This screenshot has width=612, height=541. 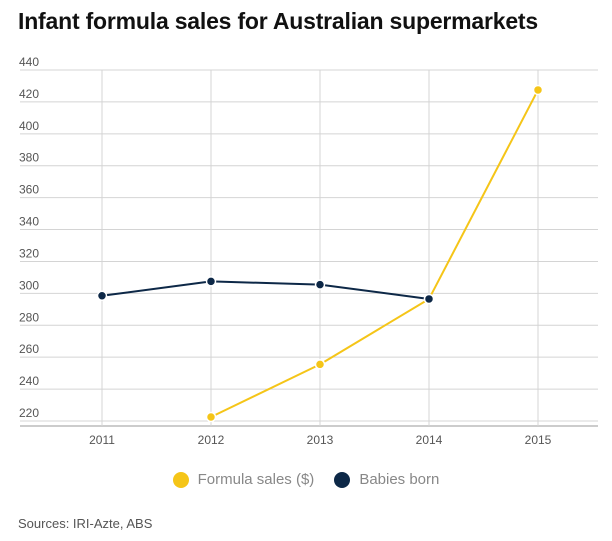 What do you see at coordinates (399, 479) in the screenshot?
I see `legend-label-babies-born: Babies born` at bounding box center [399, 479].